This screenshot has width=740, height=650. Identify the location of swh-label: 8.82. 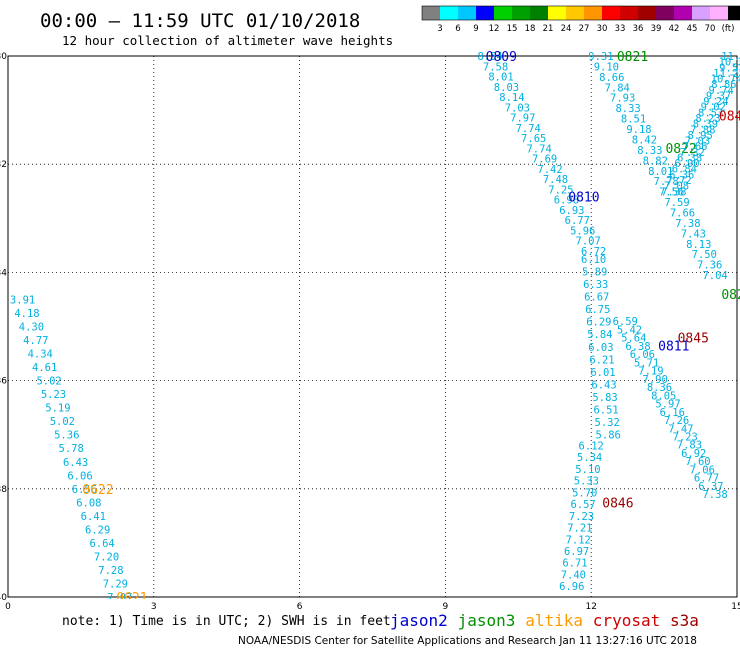
(655, 161).